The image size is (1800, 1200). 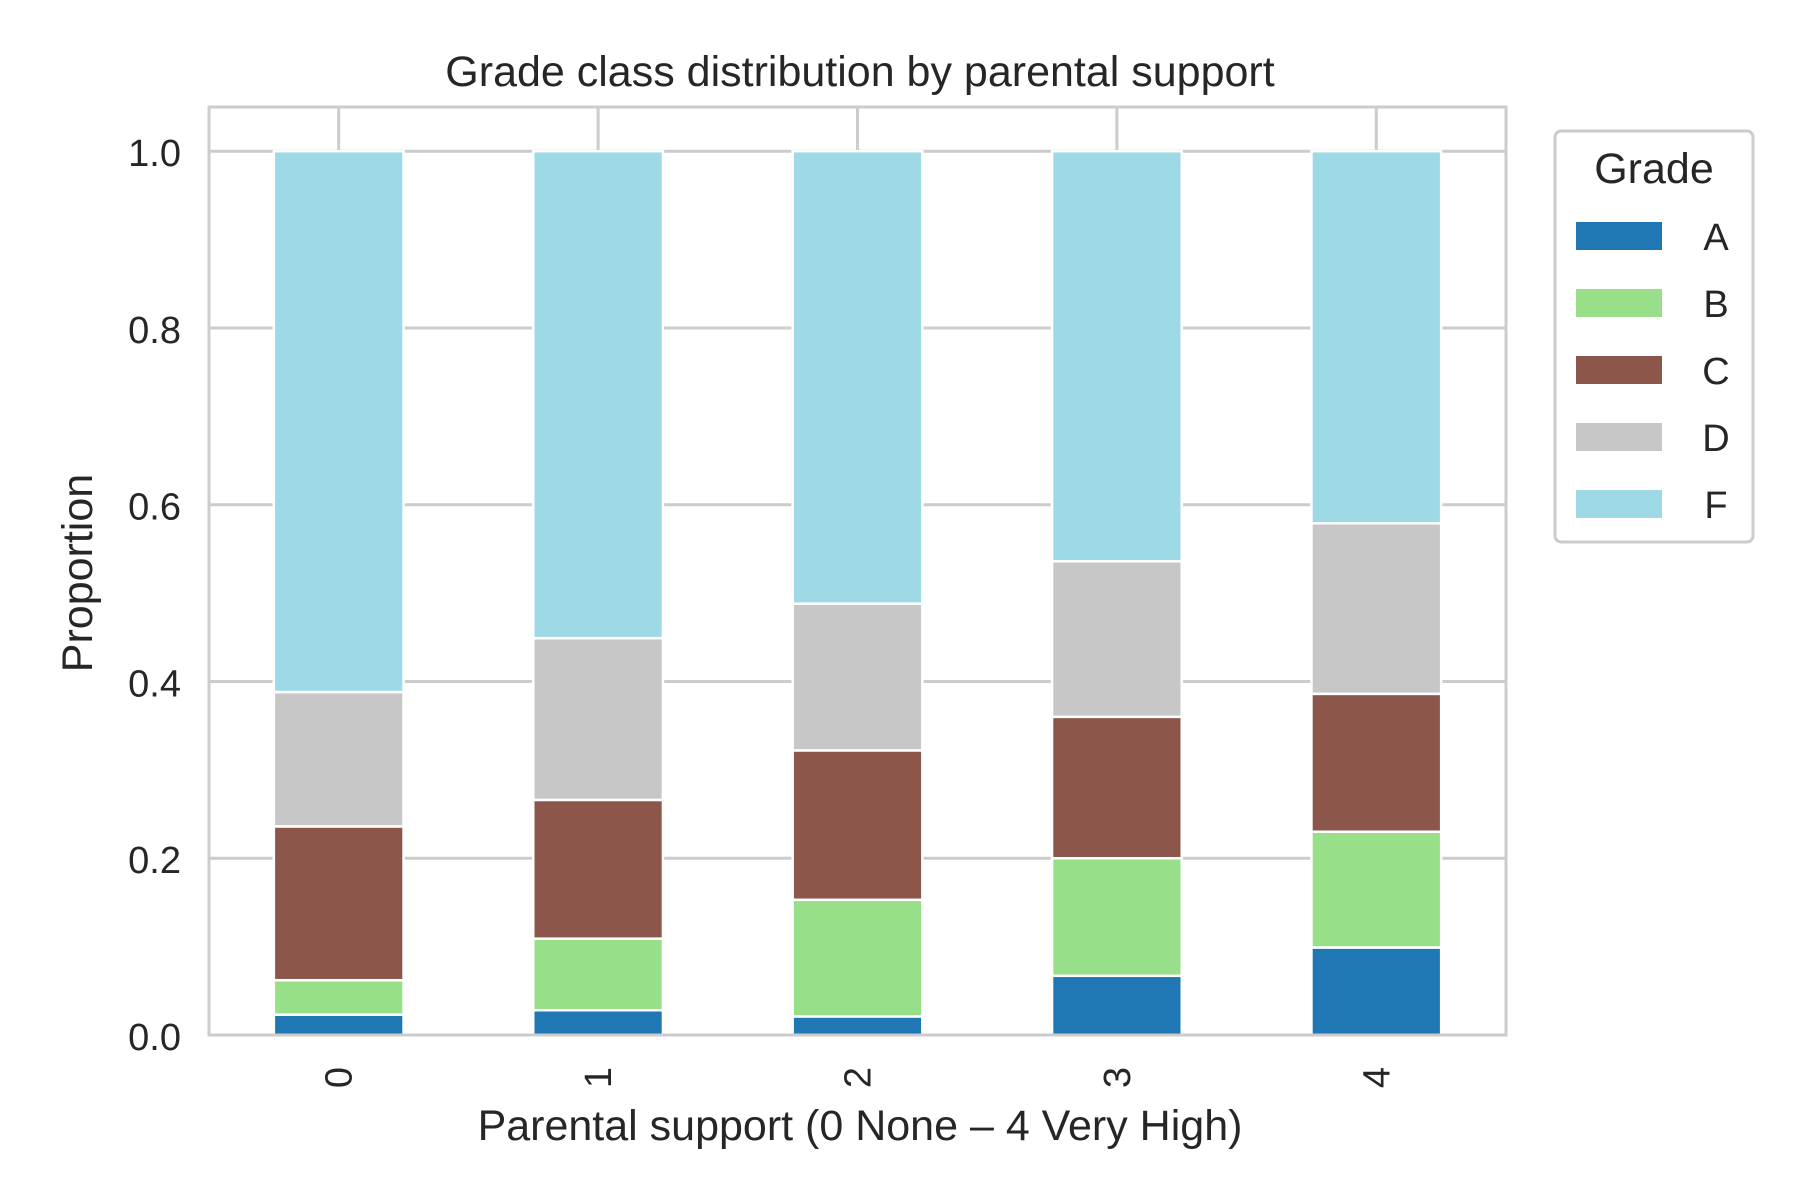 I want to click on x-axis-ticks: 0 1 2 3 4, so click(x=859, y=1077).